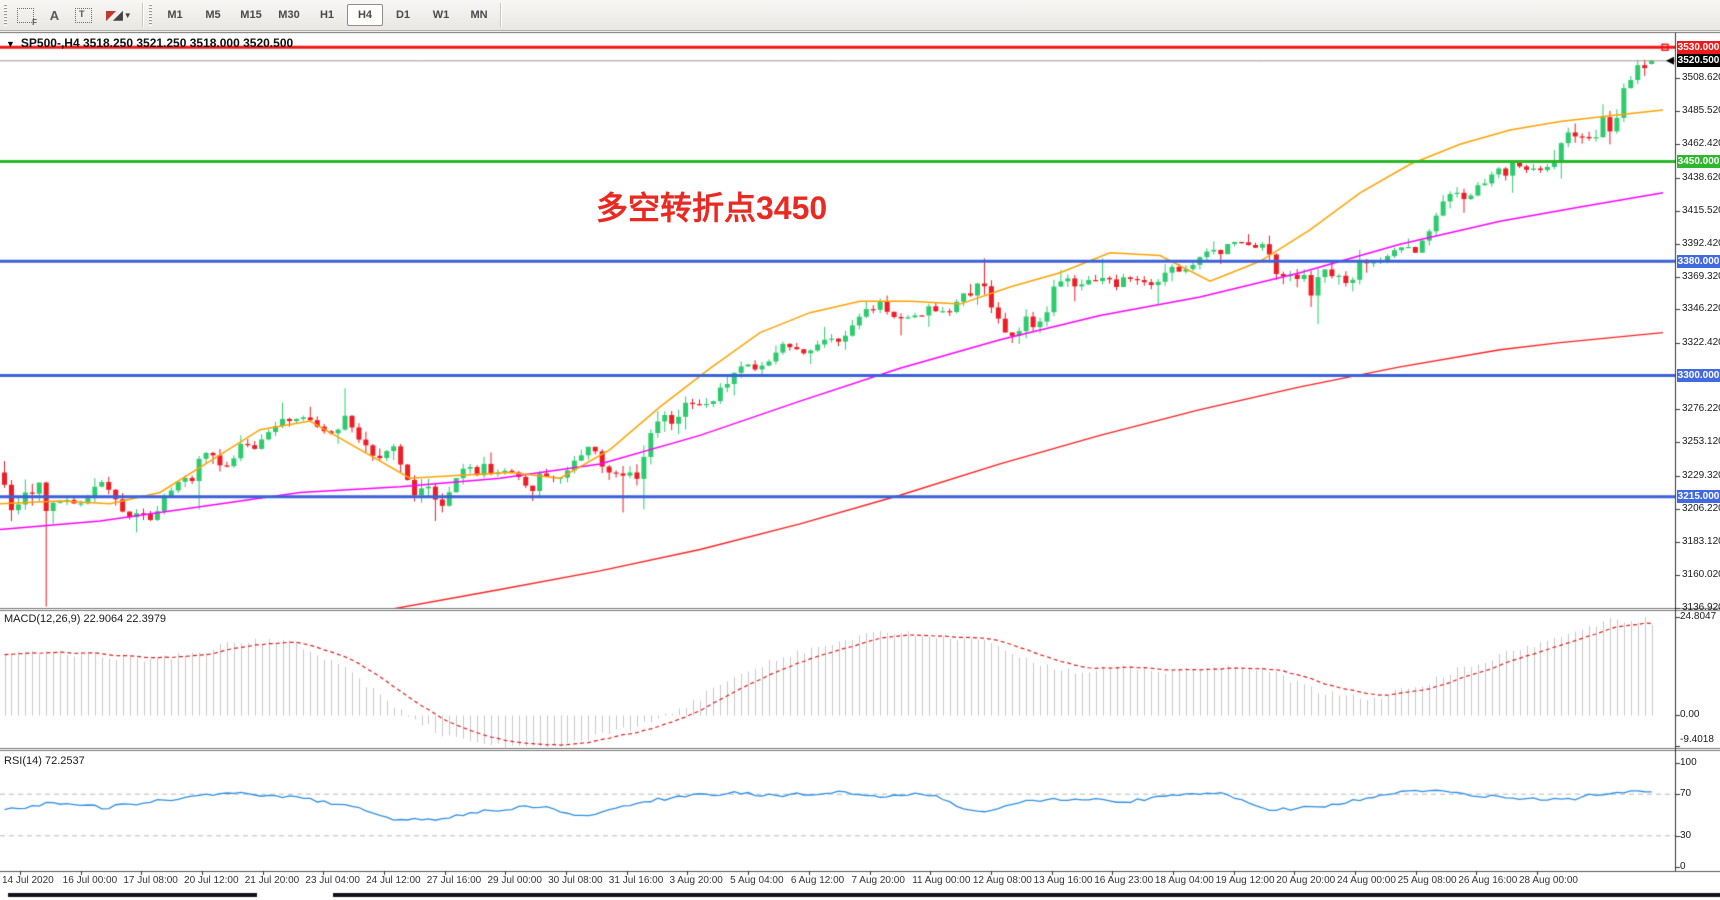 The image size is (1720, 900). I want to click on price-axis-tick: 3392.420, so click(1701, 243).